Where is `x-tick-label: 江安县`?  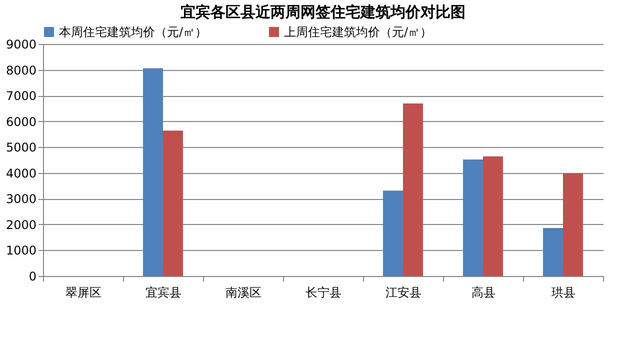 x-tick-label: 江安县 is located at coordinates (404, 293).